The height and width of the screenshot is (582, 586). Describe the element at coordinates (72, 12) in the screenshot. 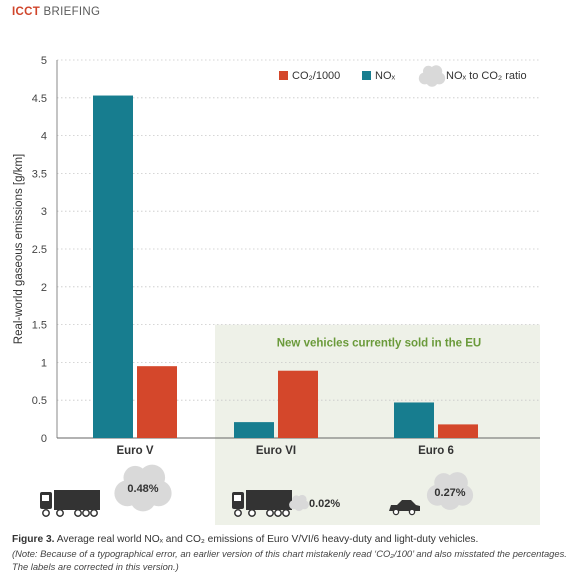

I see `header-kind: BRIEFING` at that location.